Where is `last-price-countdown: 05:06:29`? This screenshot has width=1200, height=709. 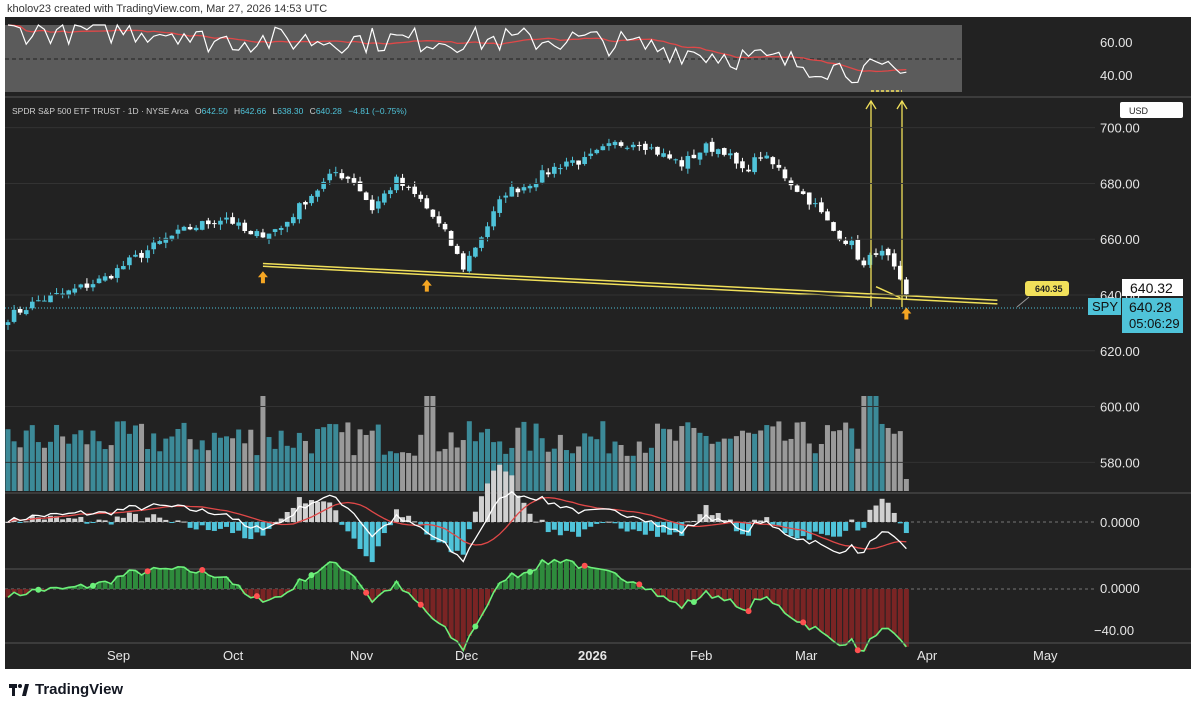 last-price-countdown: 05:06:29 is located at coordinates (1154, 323).